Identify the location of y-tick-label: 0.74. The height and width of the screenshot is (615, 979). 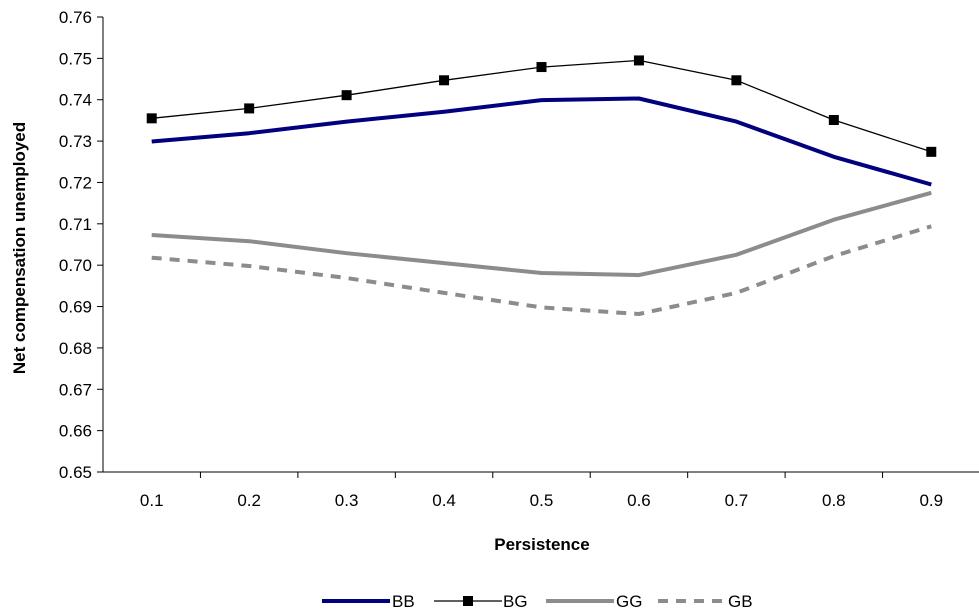
(75, 100).